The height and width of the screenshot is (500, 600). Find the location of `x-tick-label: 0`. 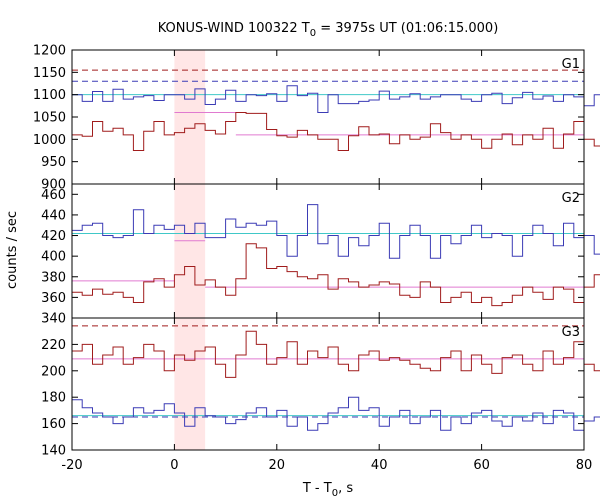

x-tick-label: 0 is located at coordinates (174, 465).